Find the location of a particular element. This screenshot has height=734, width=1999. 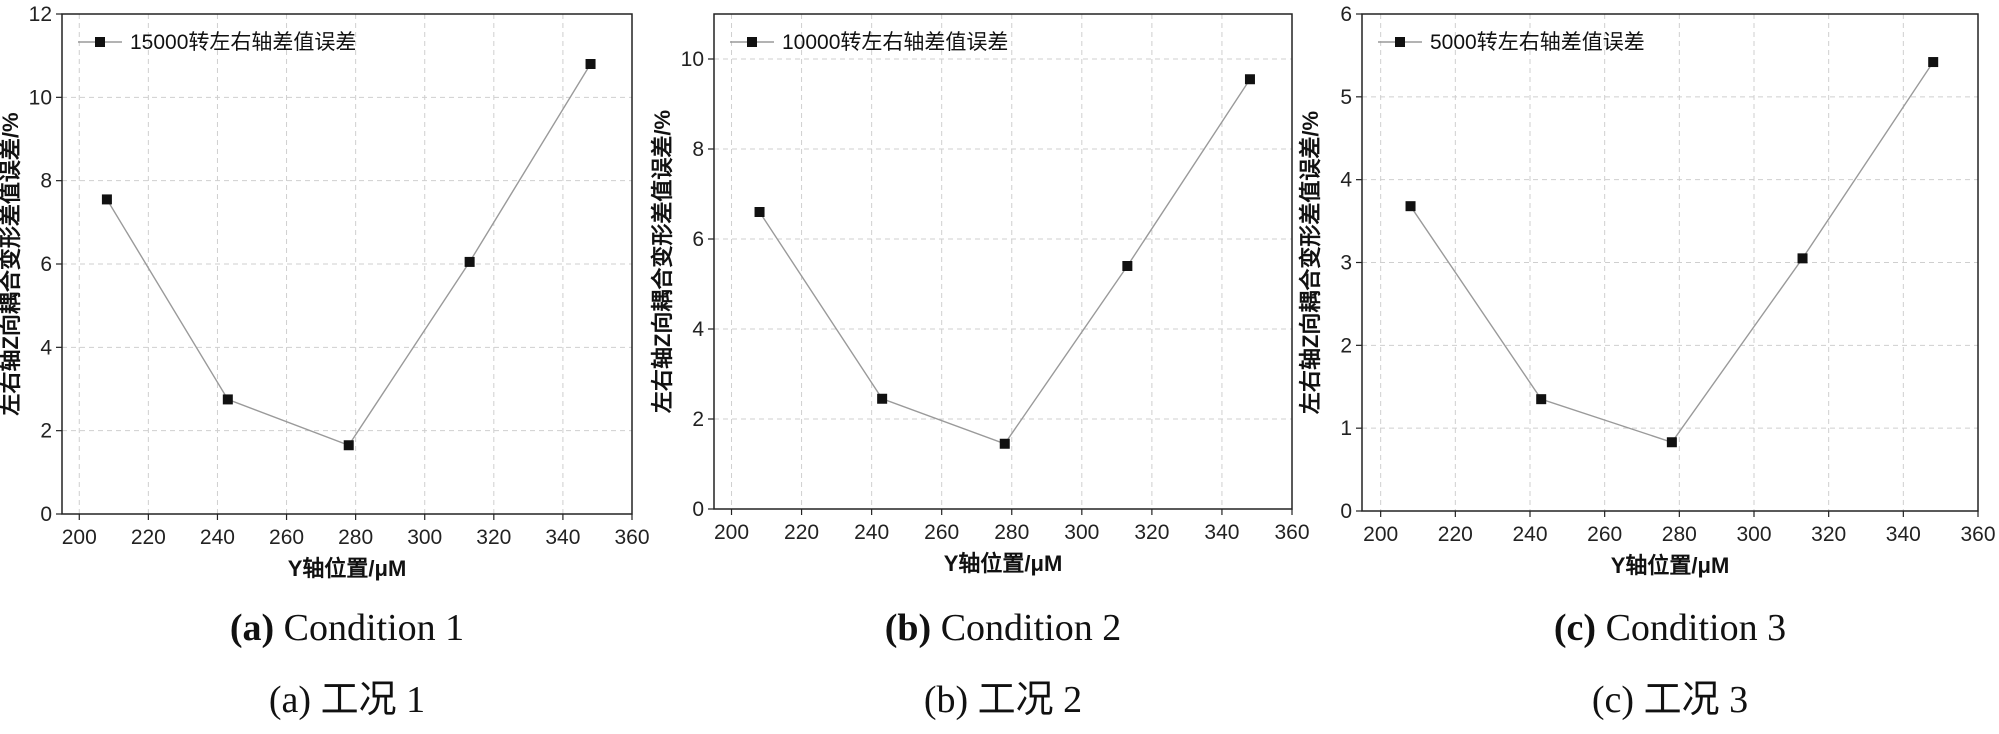

y-tick-label: 12 is located at coordinates (40, 14).